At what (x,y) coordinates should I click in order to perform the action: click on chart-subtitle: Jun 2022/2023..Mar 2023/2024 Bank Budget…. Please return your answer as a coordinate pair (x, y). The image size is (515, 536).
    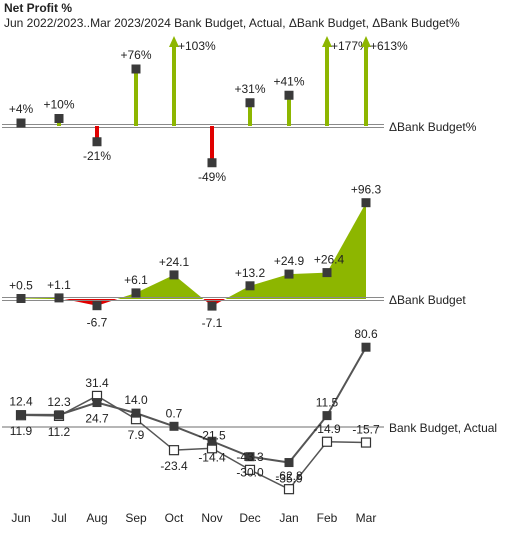
    Looking at the image, I should click on (232, 23).